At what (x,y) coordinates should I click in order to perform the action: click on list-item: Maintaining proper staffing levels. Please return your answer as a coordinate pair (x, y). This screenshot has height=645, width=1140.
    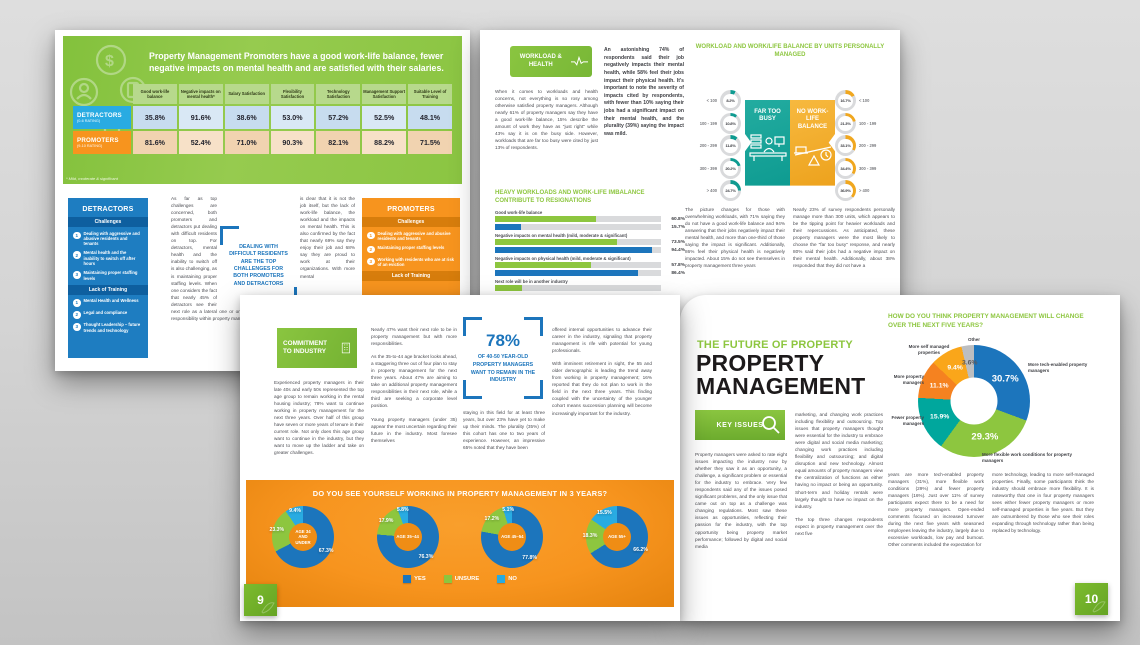
    Looking at the image, I should click on (108, 275).